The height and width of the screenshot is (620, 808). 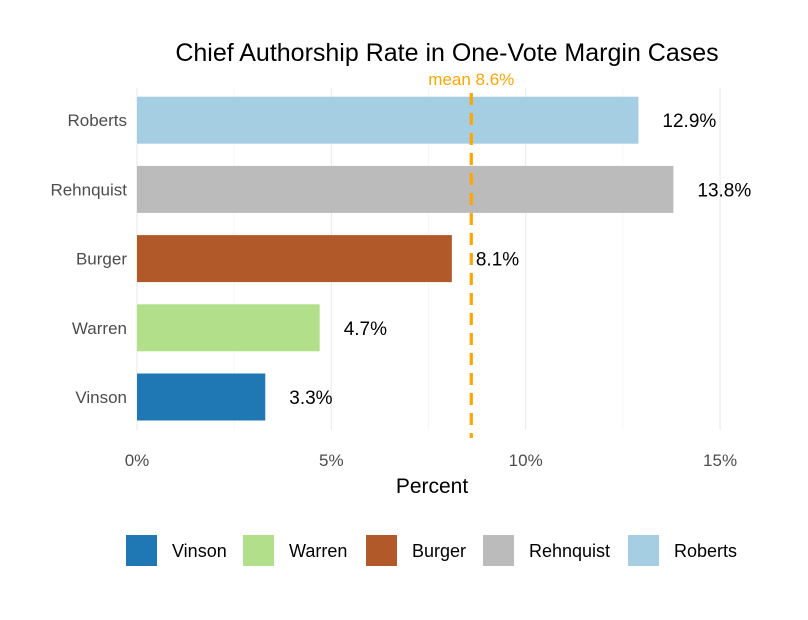 What do you see at coordinates (294, 259) in the screenshot?
I see `bar-burger` at bounding box center [294, 259].